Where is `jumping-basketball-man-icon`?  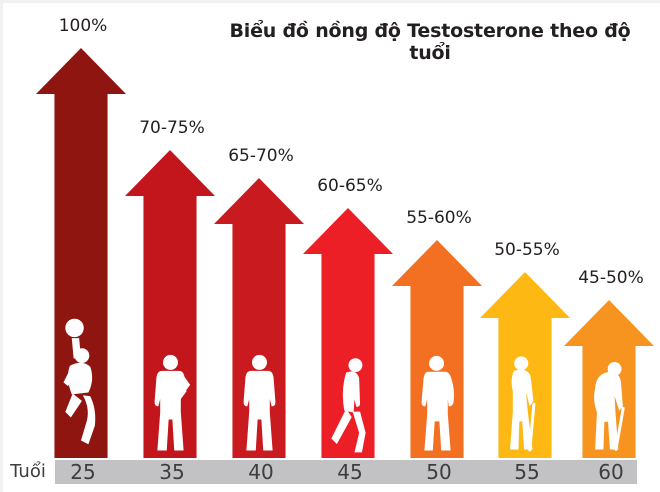 jumping-basketball-man-icon is located at coordinates (81, 387).